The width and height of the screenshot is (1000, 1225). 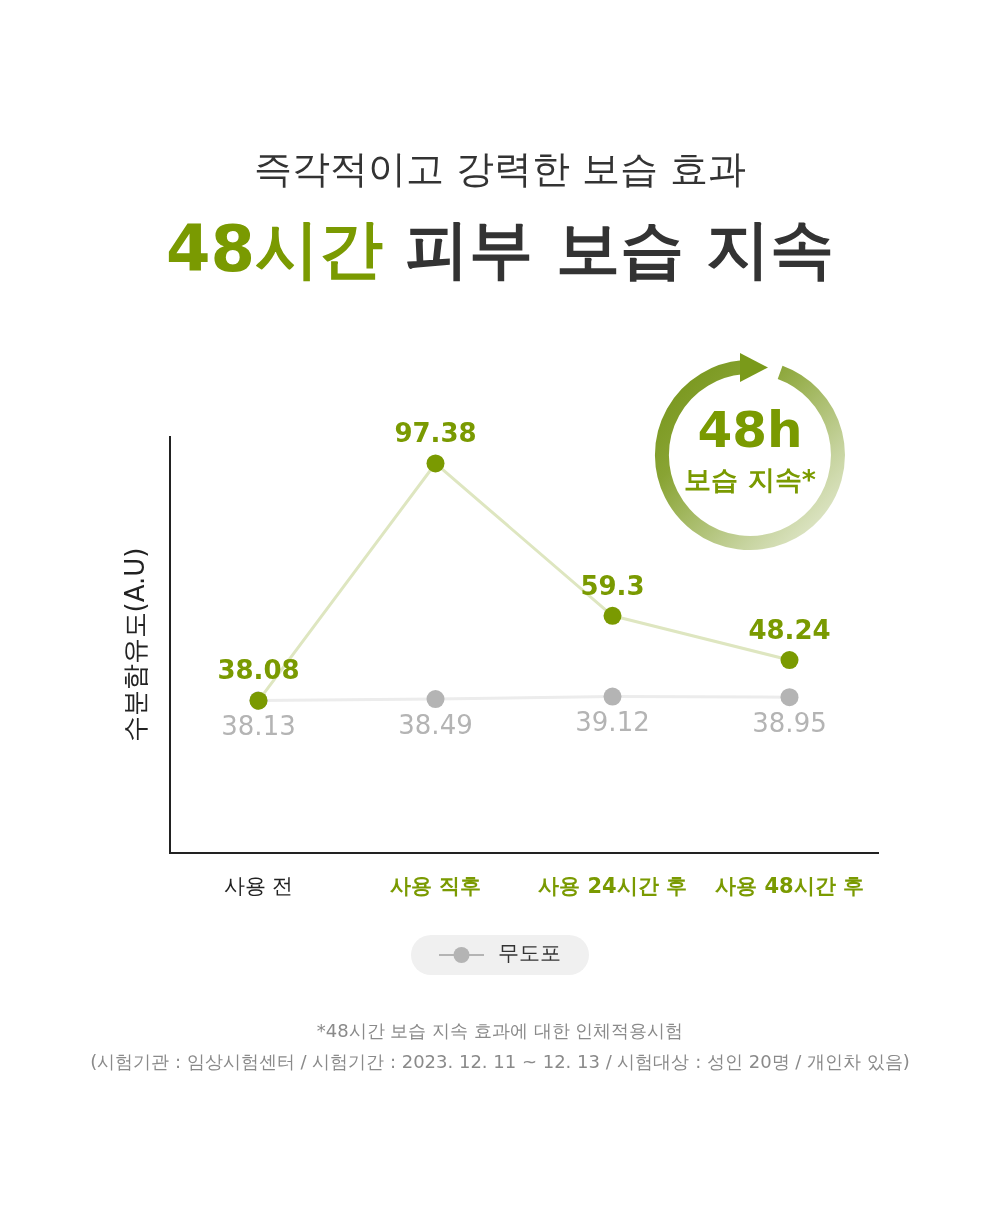 I want to click on data-label: 59.3, so click(x=612, y=585).